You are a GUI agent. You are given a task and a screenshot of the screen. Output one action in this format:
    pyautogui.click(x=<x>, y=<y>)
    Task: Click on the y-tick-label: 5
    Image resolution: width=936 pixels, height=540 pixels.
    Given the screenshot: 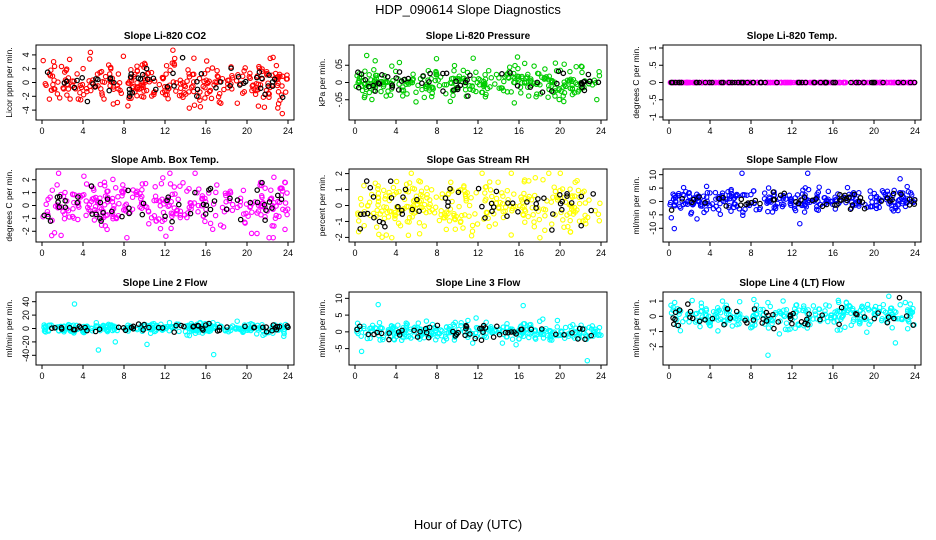 What is the action you would take?
    pyautogui.click(x=339, y=315)
    